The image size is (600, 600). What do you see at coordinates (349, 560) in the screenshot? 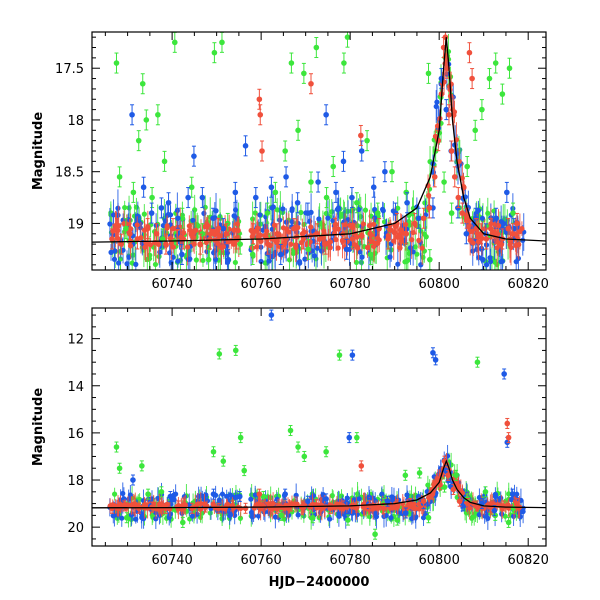
I see `x-tick-label: 60780` at bounding box center [349, 560].